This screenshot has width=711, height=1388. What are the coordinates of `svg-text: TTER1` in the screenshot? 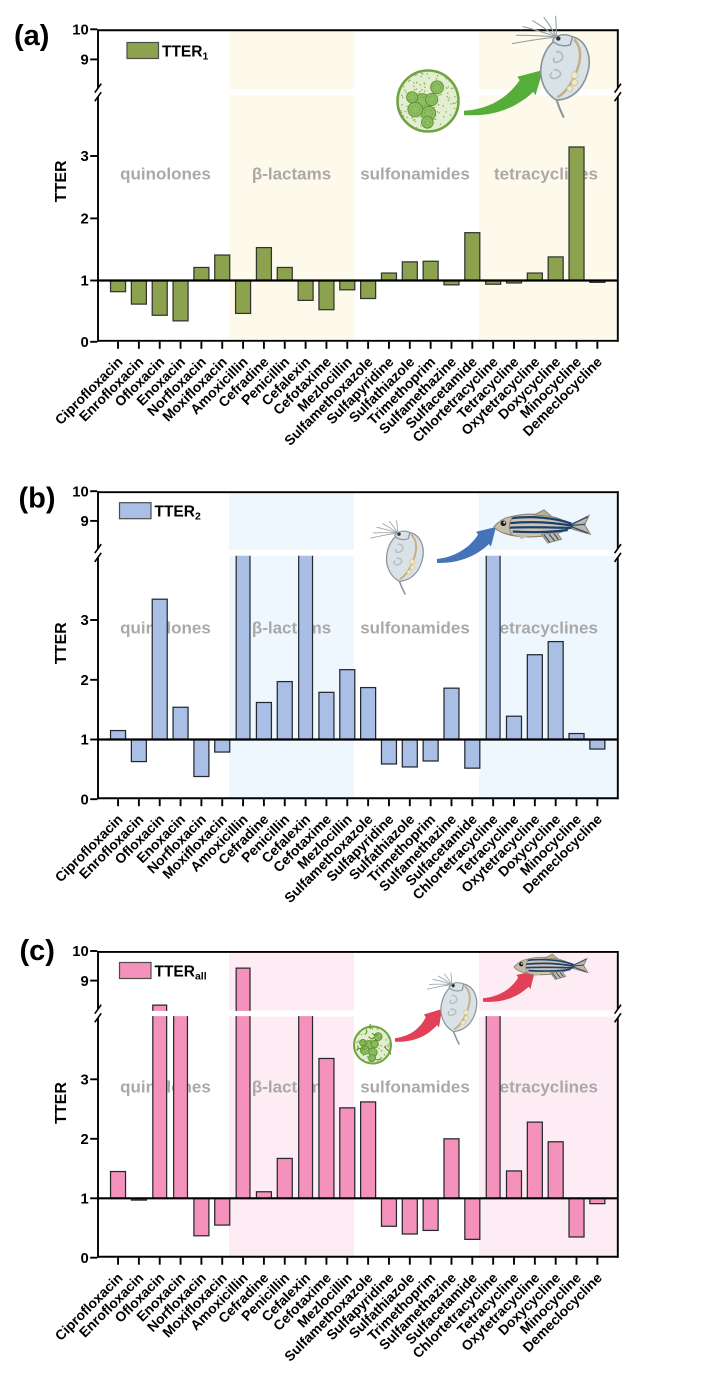 It's located at (185, 53).